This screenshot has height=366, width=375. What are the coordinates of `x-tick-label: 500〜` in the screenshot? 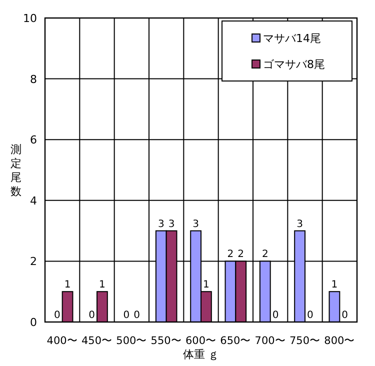 It's located at (132, 341).